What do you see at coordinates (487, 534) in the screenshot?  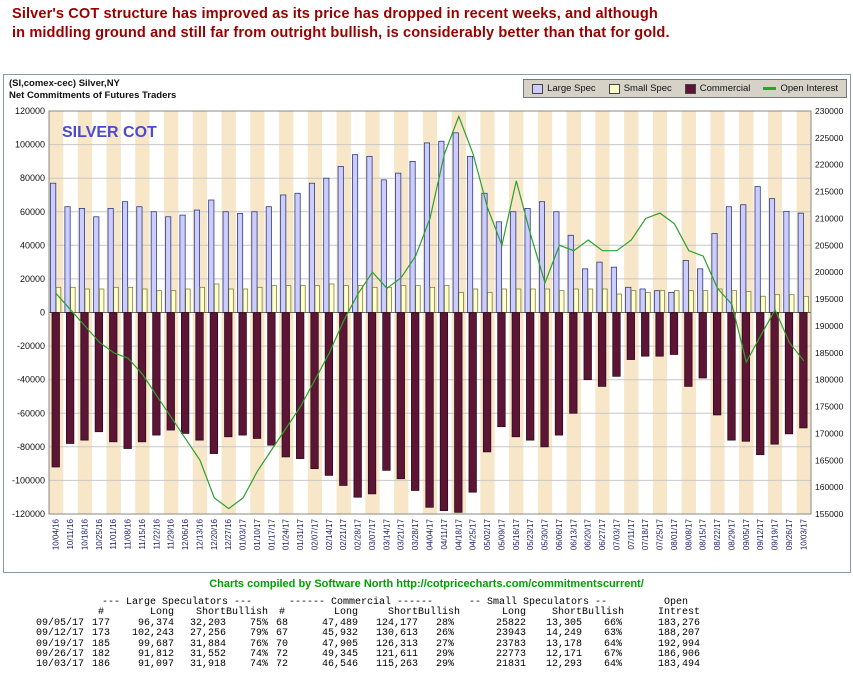 I see `svg-text: 05/02/17` at bounding box center [487, 534].